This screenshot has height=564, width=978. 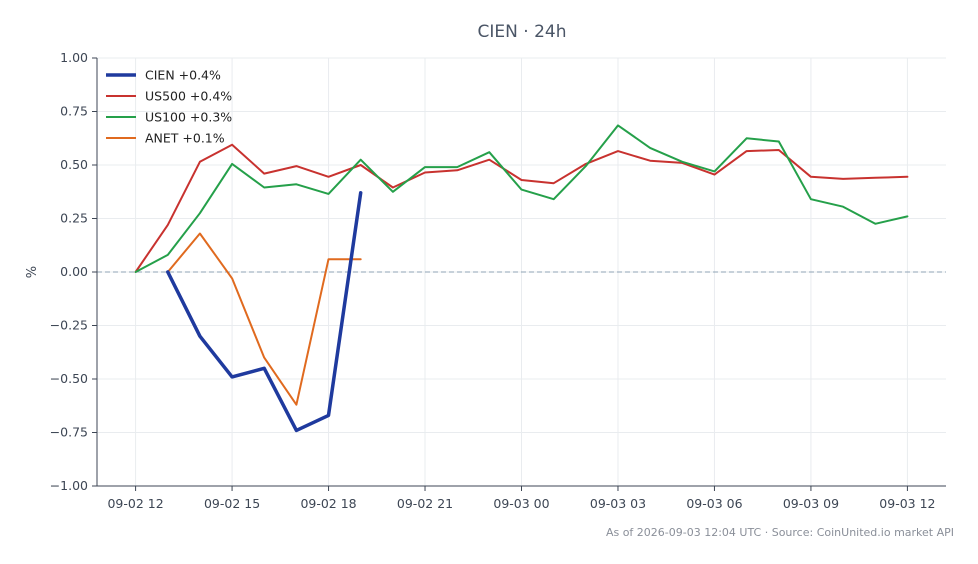 What do you see at coordinates (425, 503) in the screenshot?
I see `x-tick-label: 09-02 21` at bounding box center [425, 503].